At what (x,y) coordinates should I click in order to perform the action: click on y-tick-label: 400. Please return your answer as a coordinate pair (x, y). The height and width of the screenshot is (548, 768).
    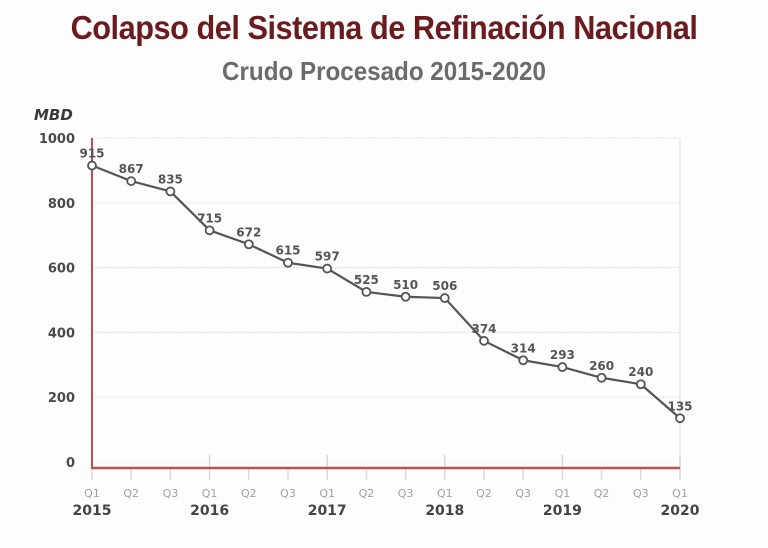
    Looking at the image, I should click on (61, 333).